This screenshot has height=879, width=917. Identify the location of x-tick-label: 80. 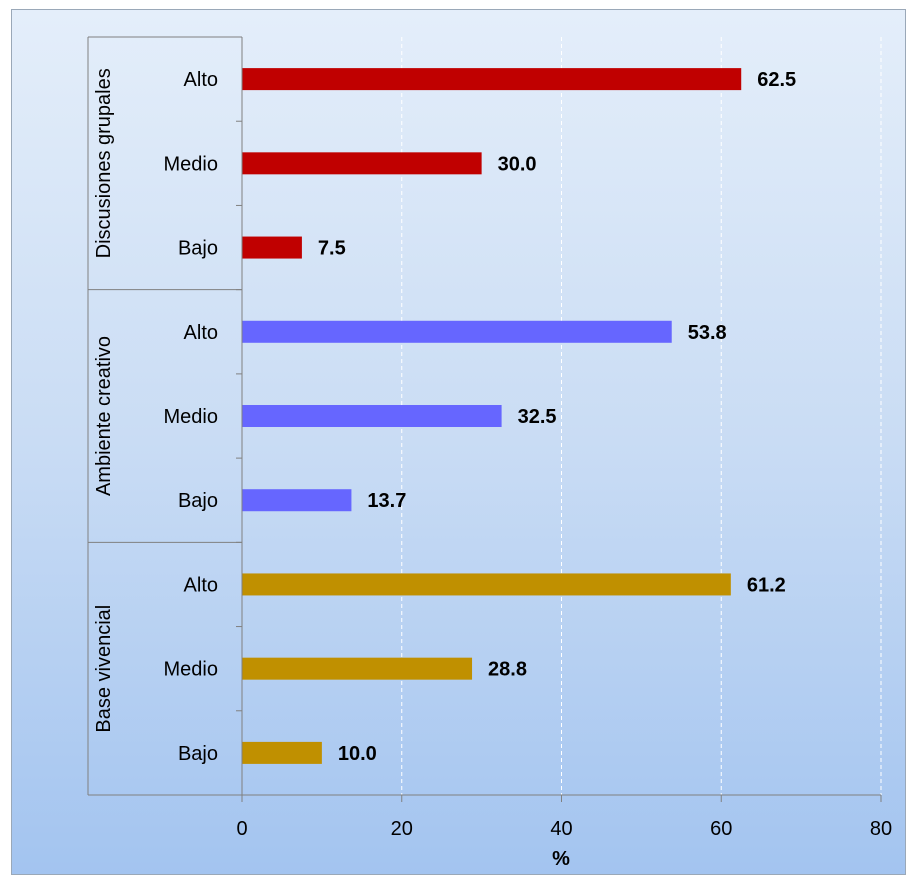
(881, 829).